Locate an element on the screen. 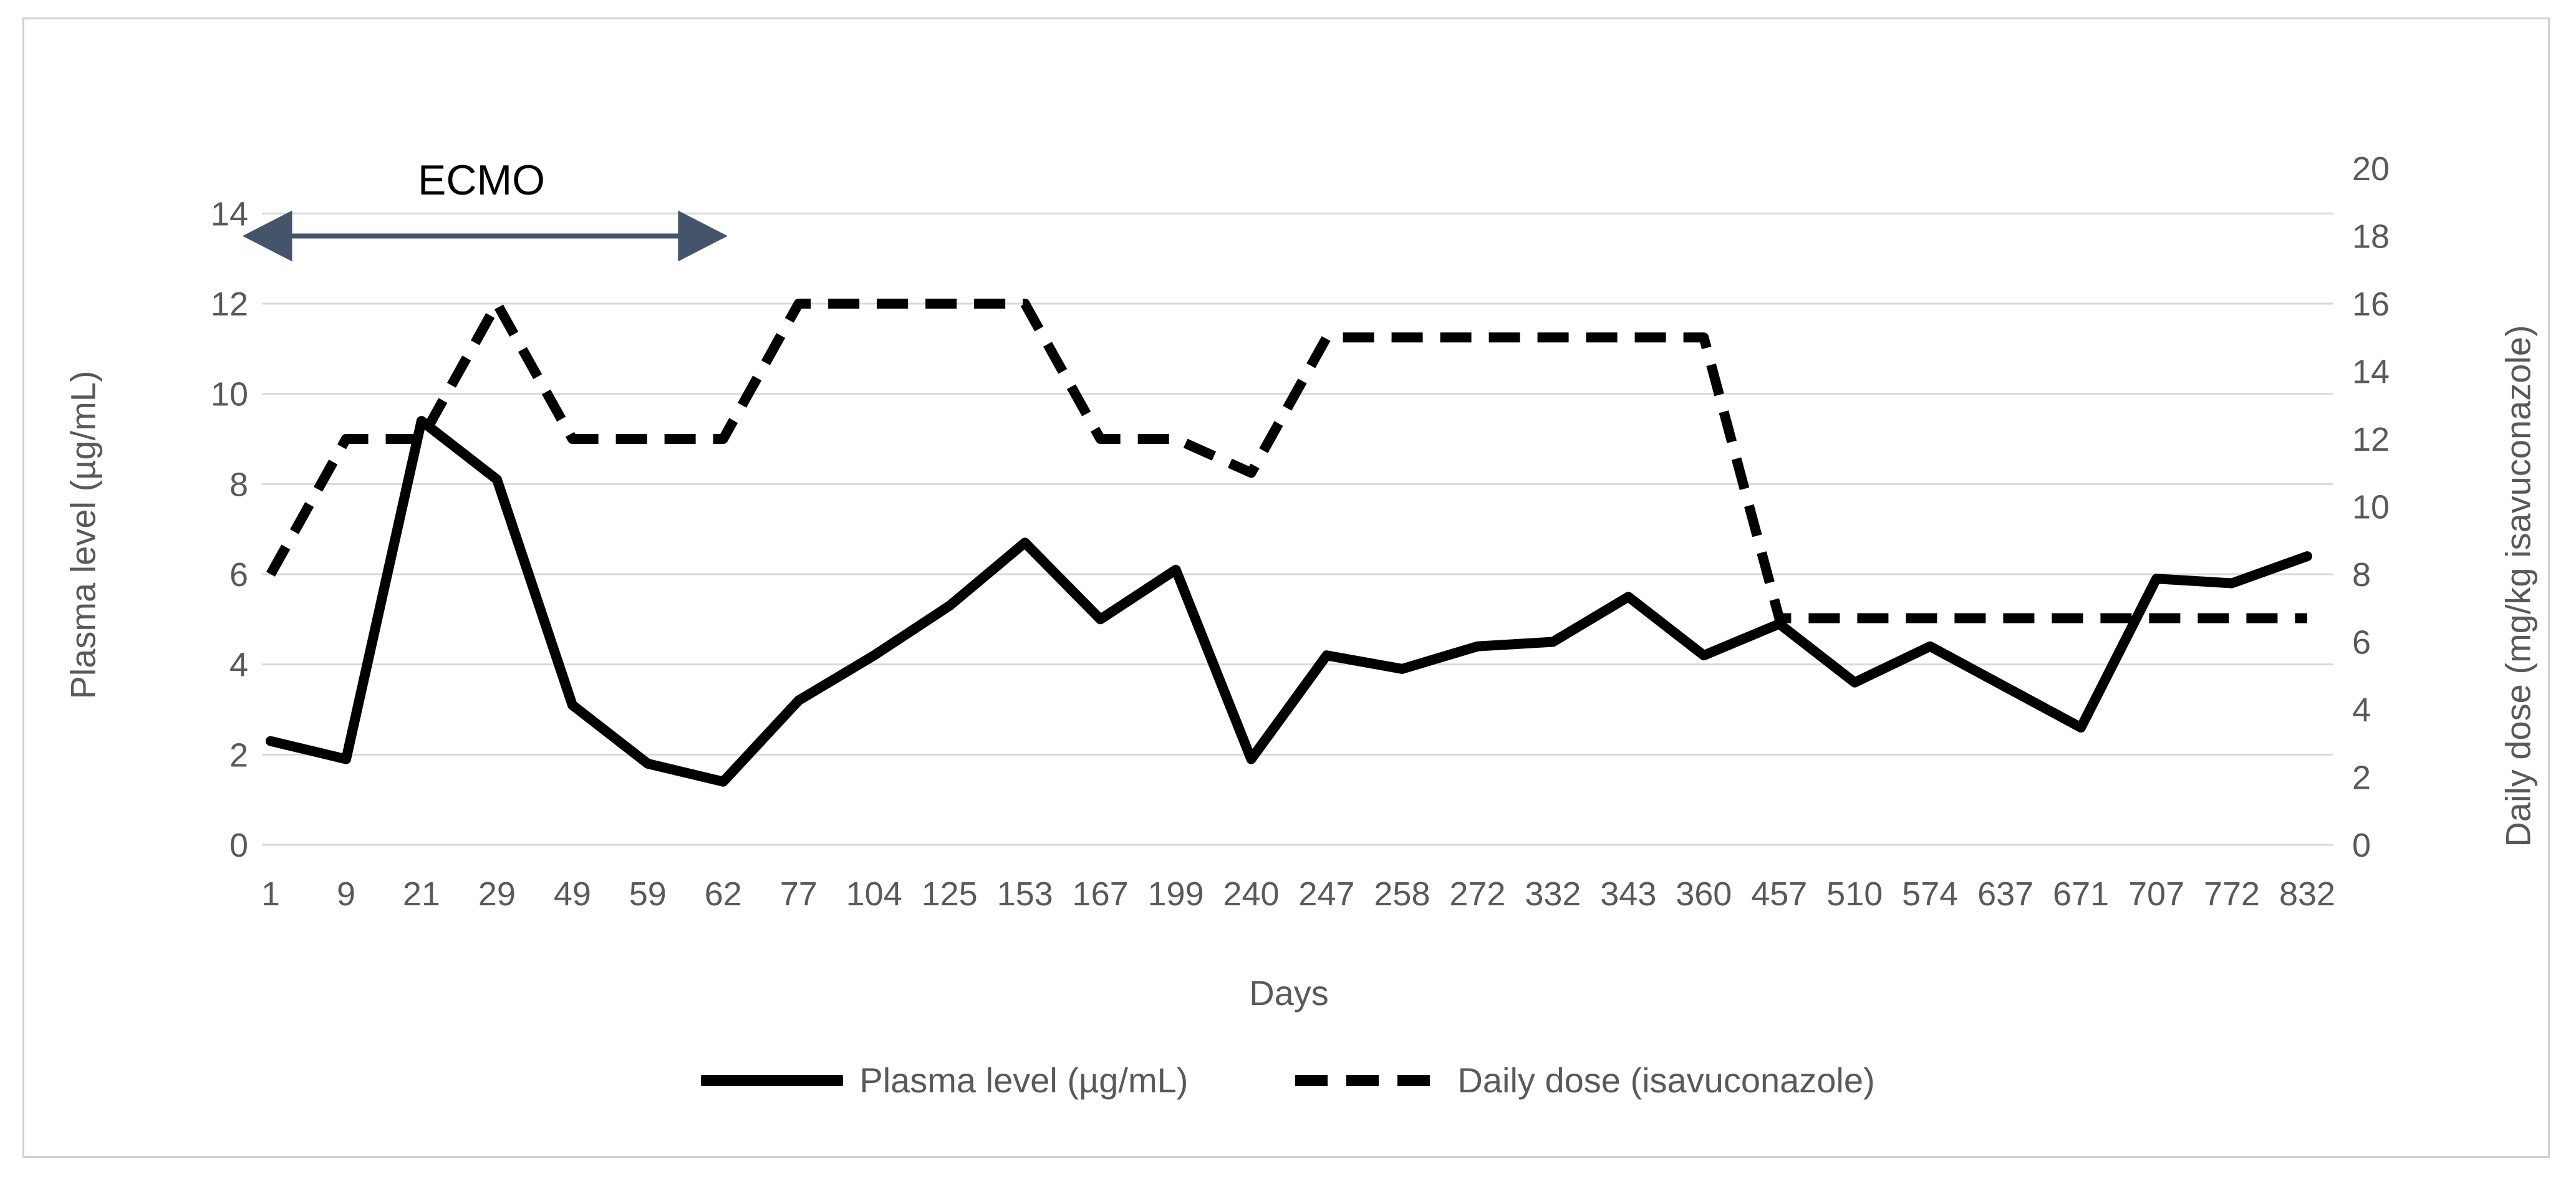 Image resolution: width=2576 pixels, height=1179 pixels. left-tick-labels: 0 2 4 6 8 10 12 14 is located at coordinates (229, 529).